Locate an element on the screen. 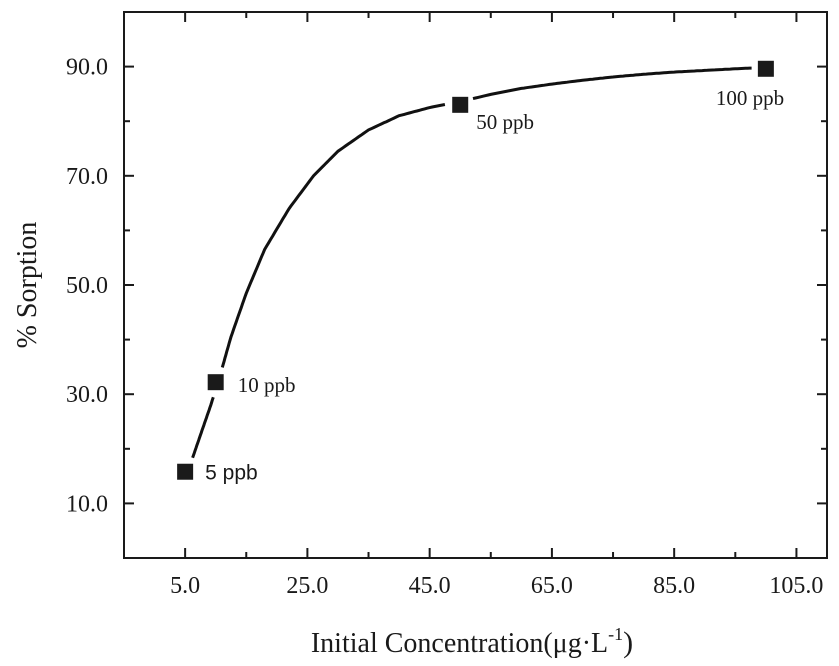 This screenshot has width=839, height=666. x-axis-label: Initial Concentration(μg·L-1) is located at coordinates (472, 641).